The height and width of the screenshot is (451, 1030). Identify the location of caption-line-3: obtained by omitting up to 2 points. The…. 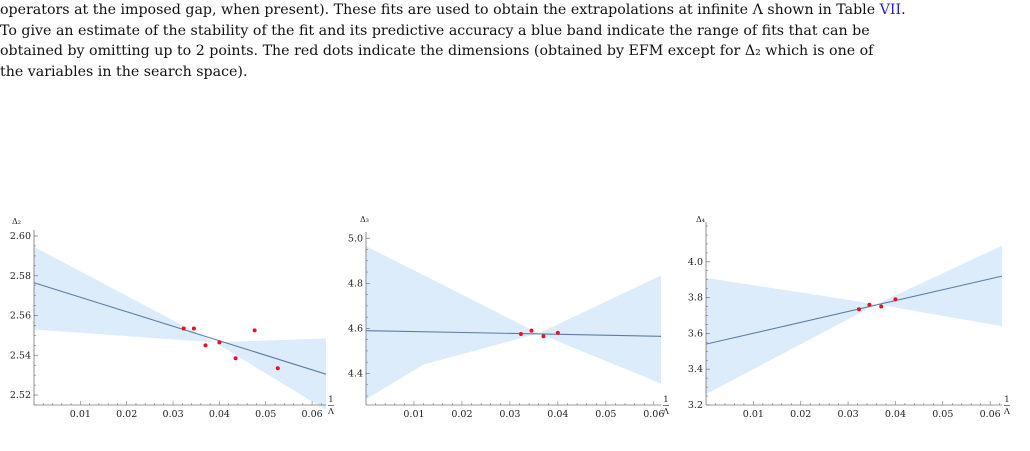
(437, 51).